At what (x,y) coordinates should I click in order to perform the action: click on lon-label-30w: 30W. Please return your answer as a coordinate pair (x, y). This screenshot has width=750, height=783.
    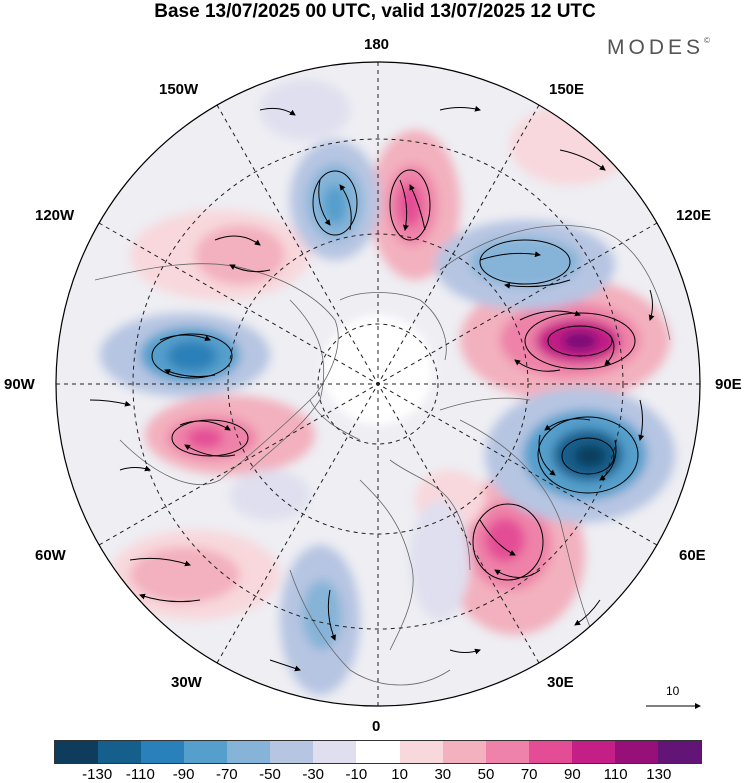
    Looking at the image, I should click on (186, 682).